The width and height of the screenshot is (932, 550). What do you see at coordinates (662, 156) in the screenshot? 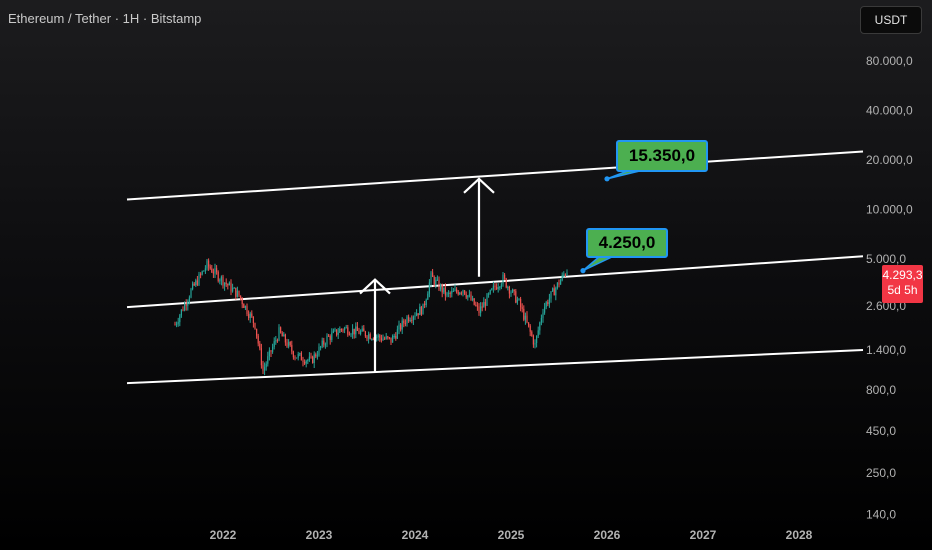
I see `target-callout-upper: 15.350,0` at bounding box center [662, 156].